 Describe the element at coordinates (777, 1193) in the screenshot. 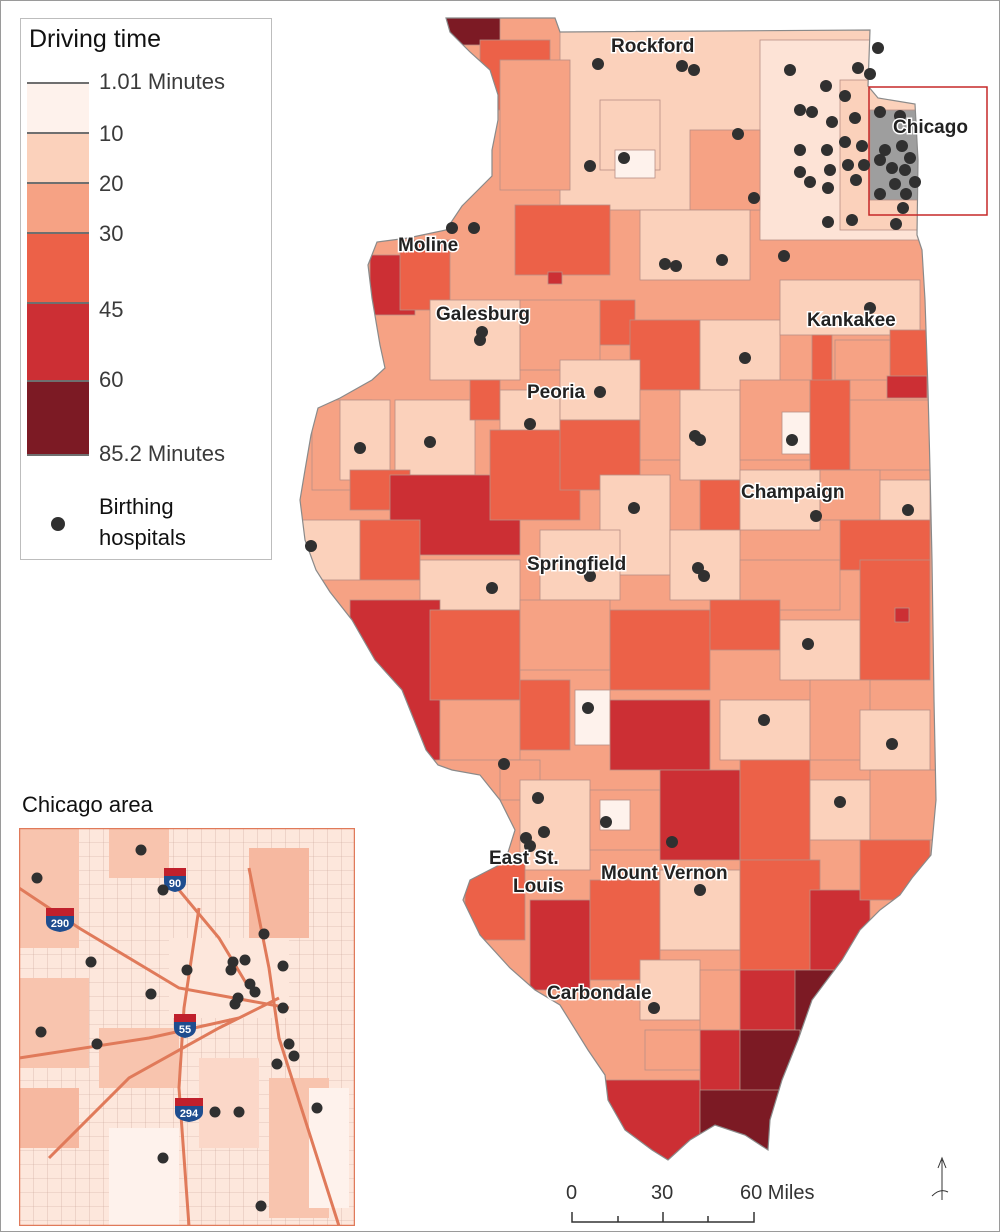

I see `scale-label-60: 60 Miles` at that location.